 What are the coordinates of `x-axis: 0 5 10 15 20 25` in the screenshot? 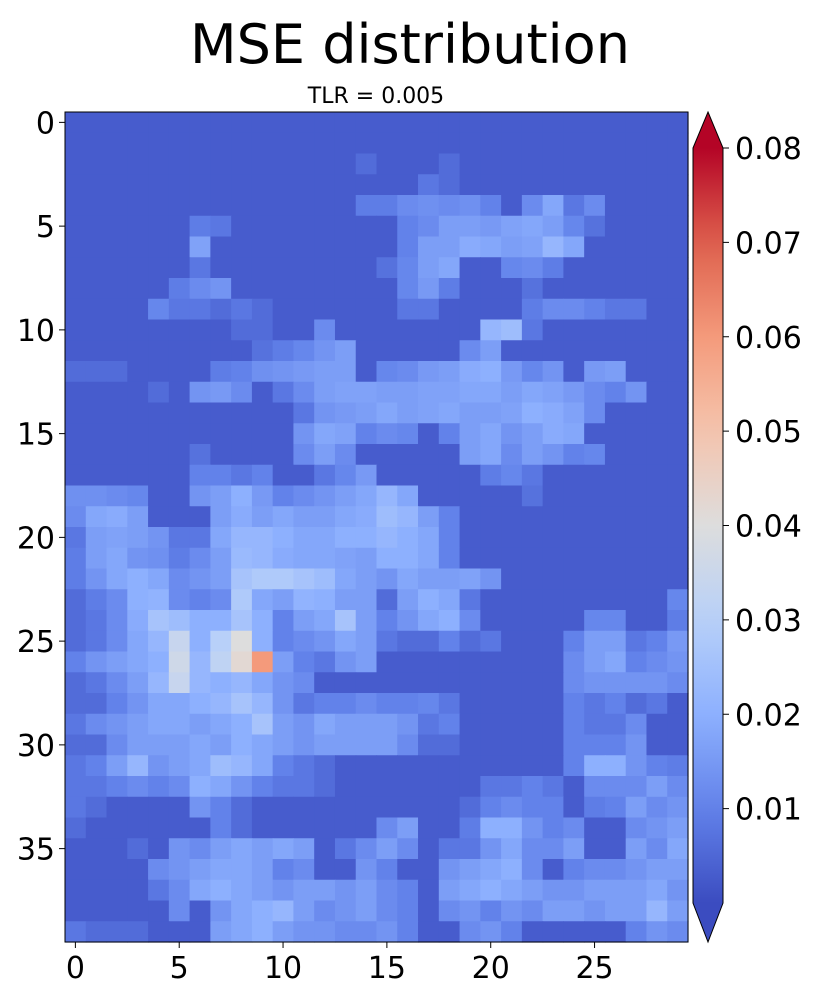 It's located at (340, 964).